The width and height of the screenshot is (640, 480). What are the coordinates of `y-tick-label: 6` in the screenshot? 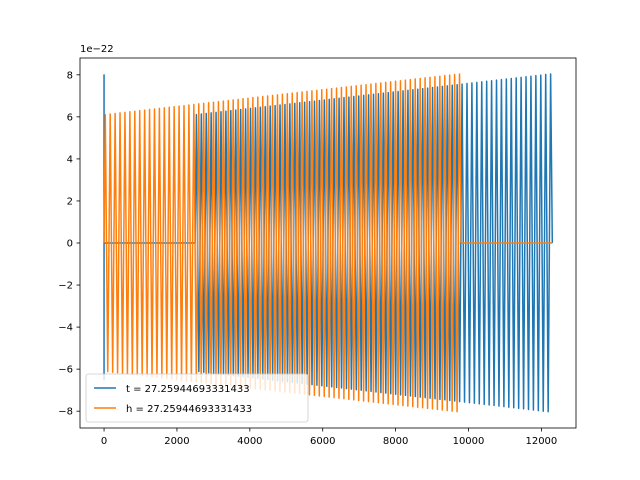 It's located at (70, 117).